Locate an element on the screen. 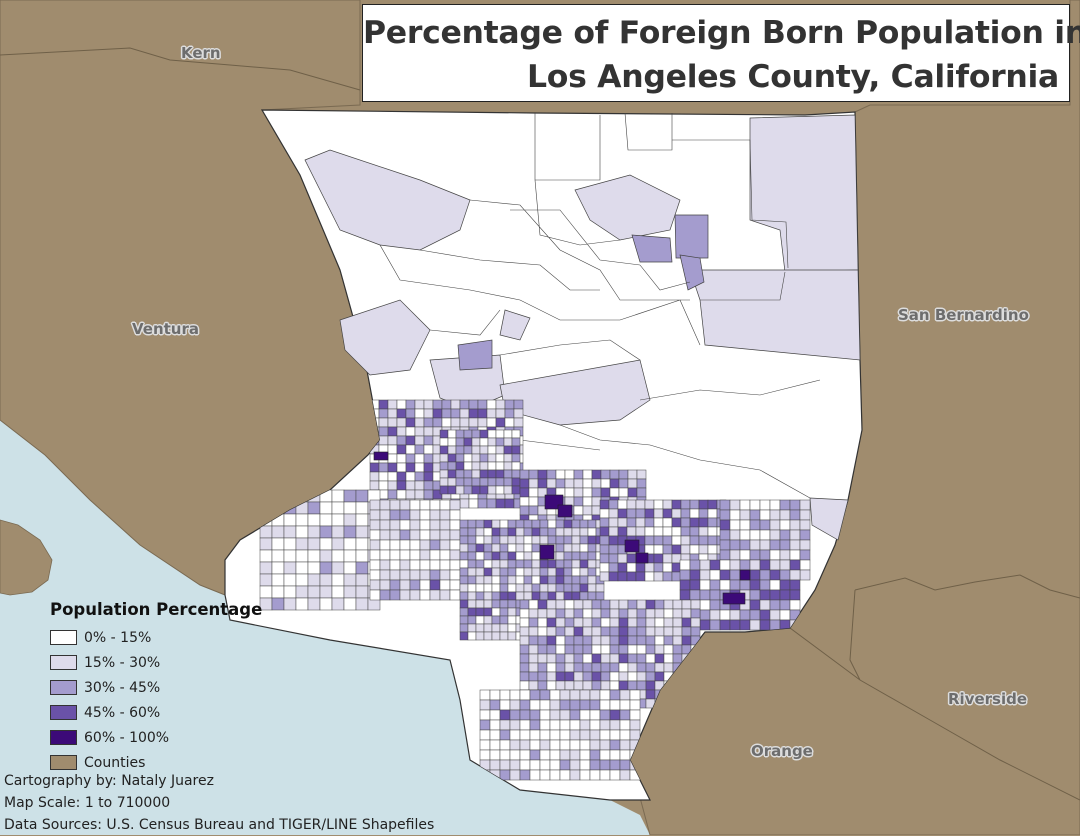  legend-item: 30% - 45% is located at coordinates (156, 687).